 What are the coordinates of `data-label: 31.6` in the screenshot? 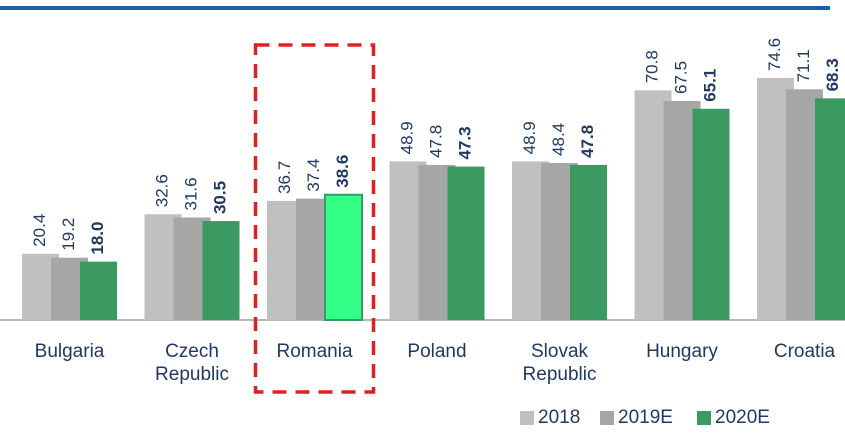 It's located at (190, 193).